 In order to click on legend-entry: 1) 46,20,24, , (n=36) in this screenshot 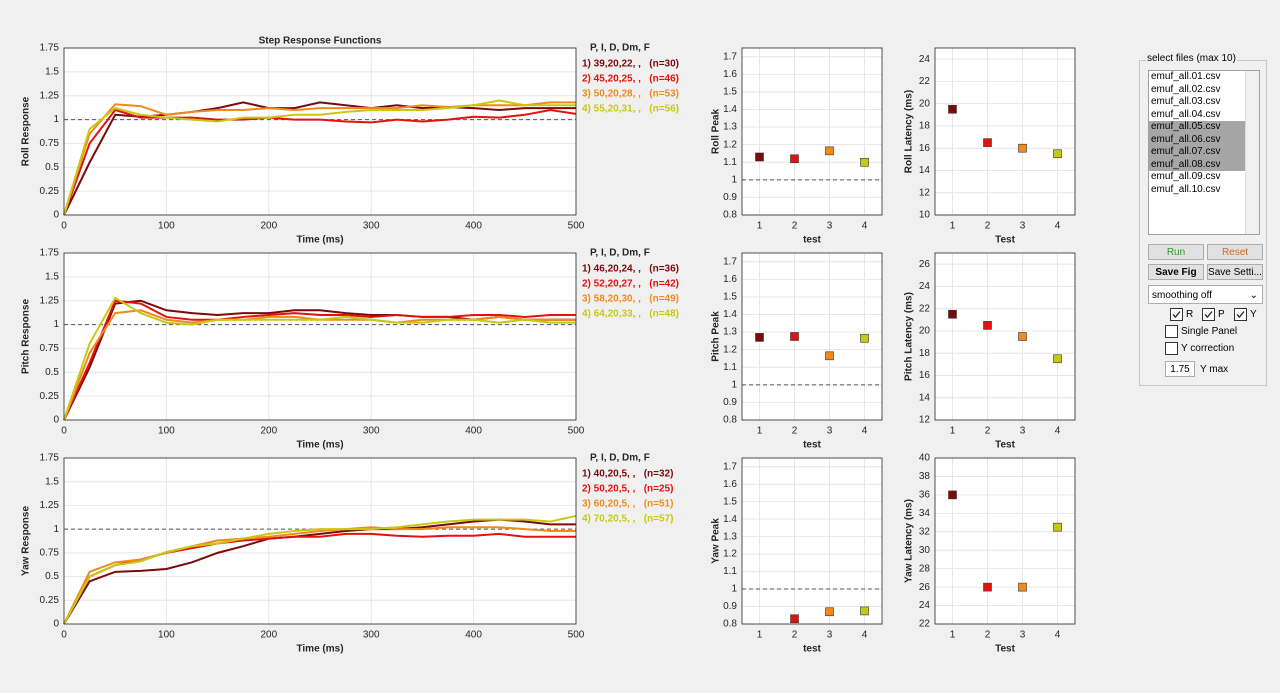, I will do `click(630, 269)`.